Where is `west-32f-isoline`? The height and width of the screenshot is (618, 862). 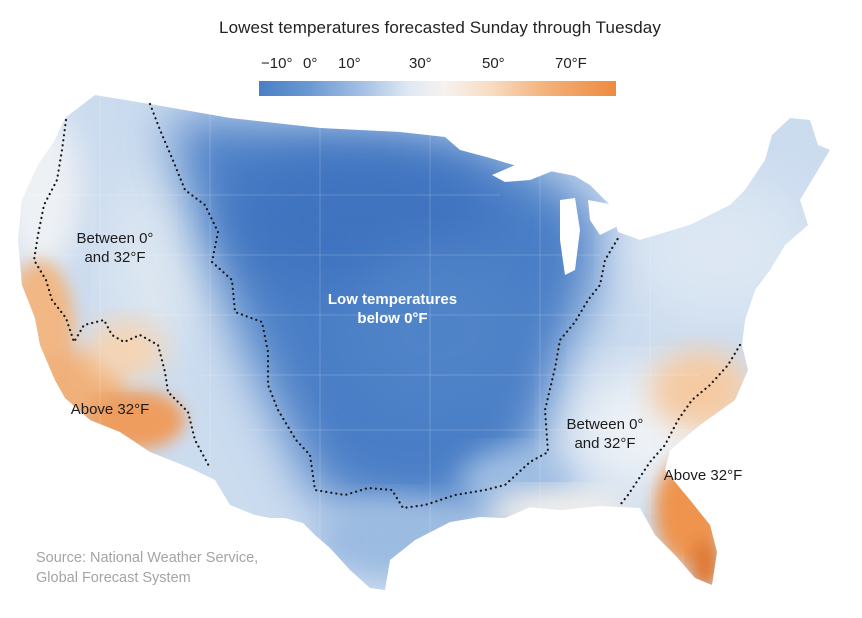
west-32f-isoline is located at coordinates (122, 294).